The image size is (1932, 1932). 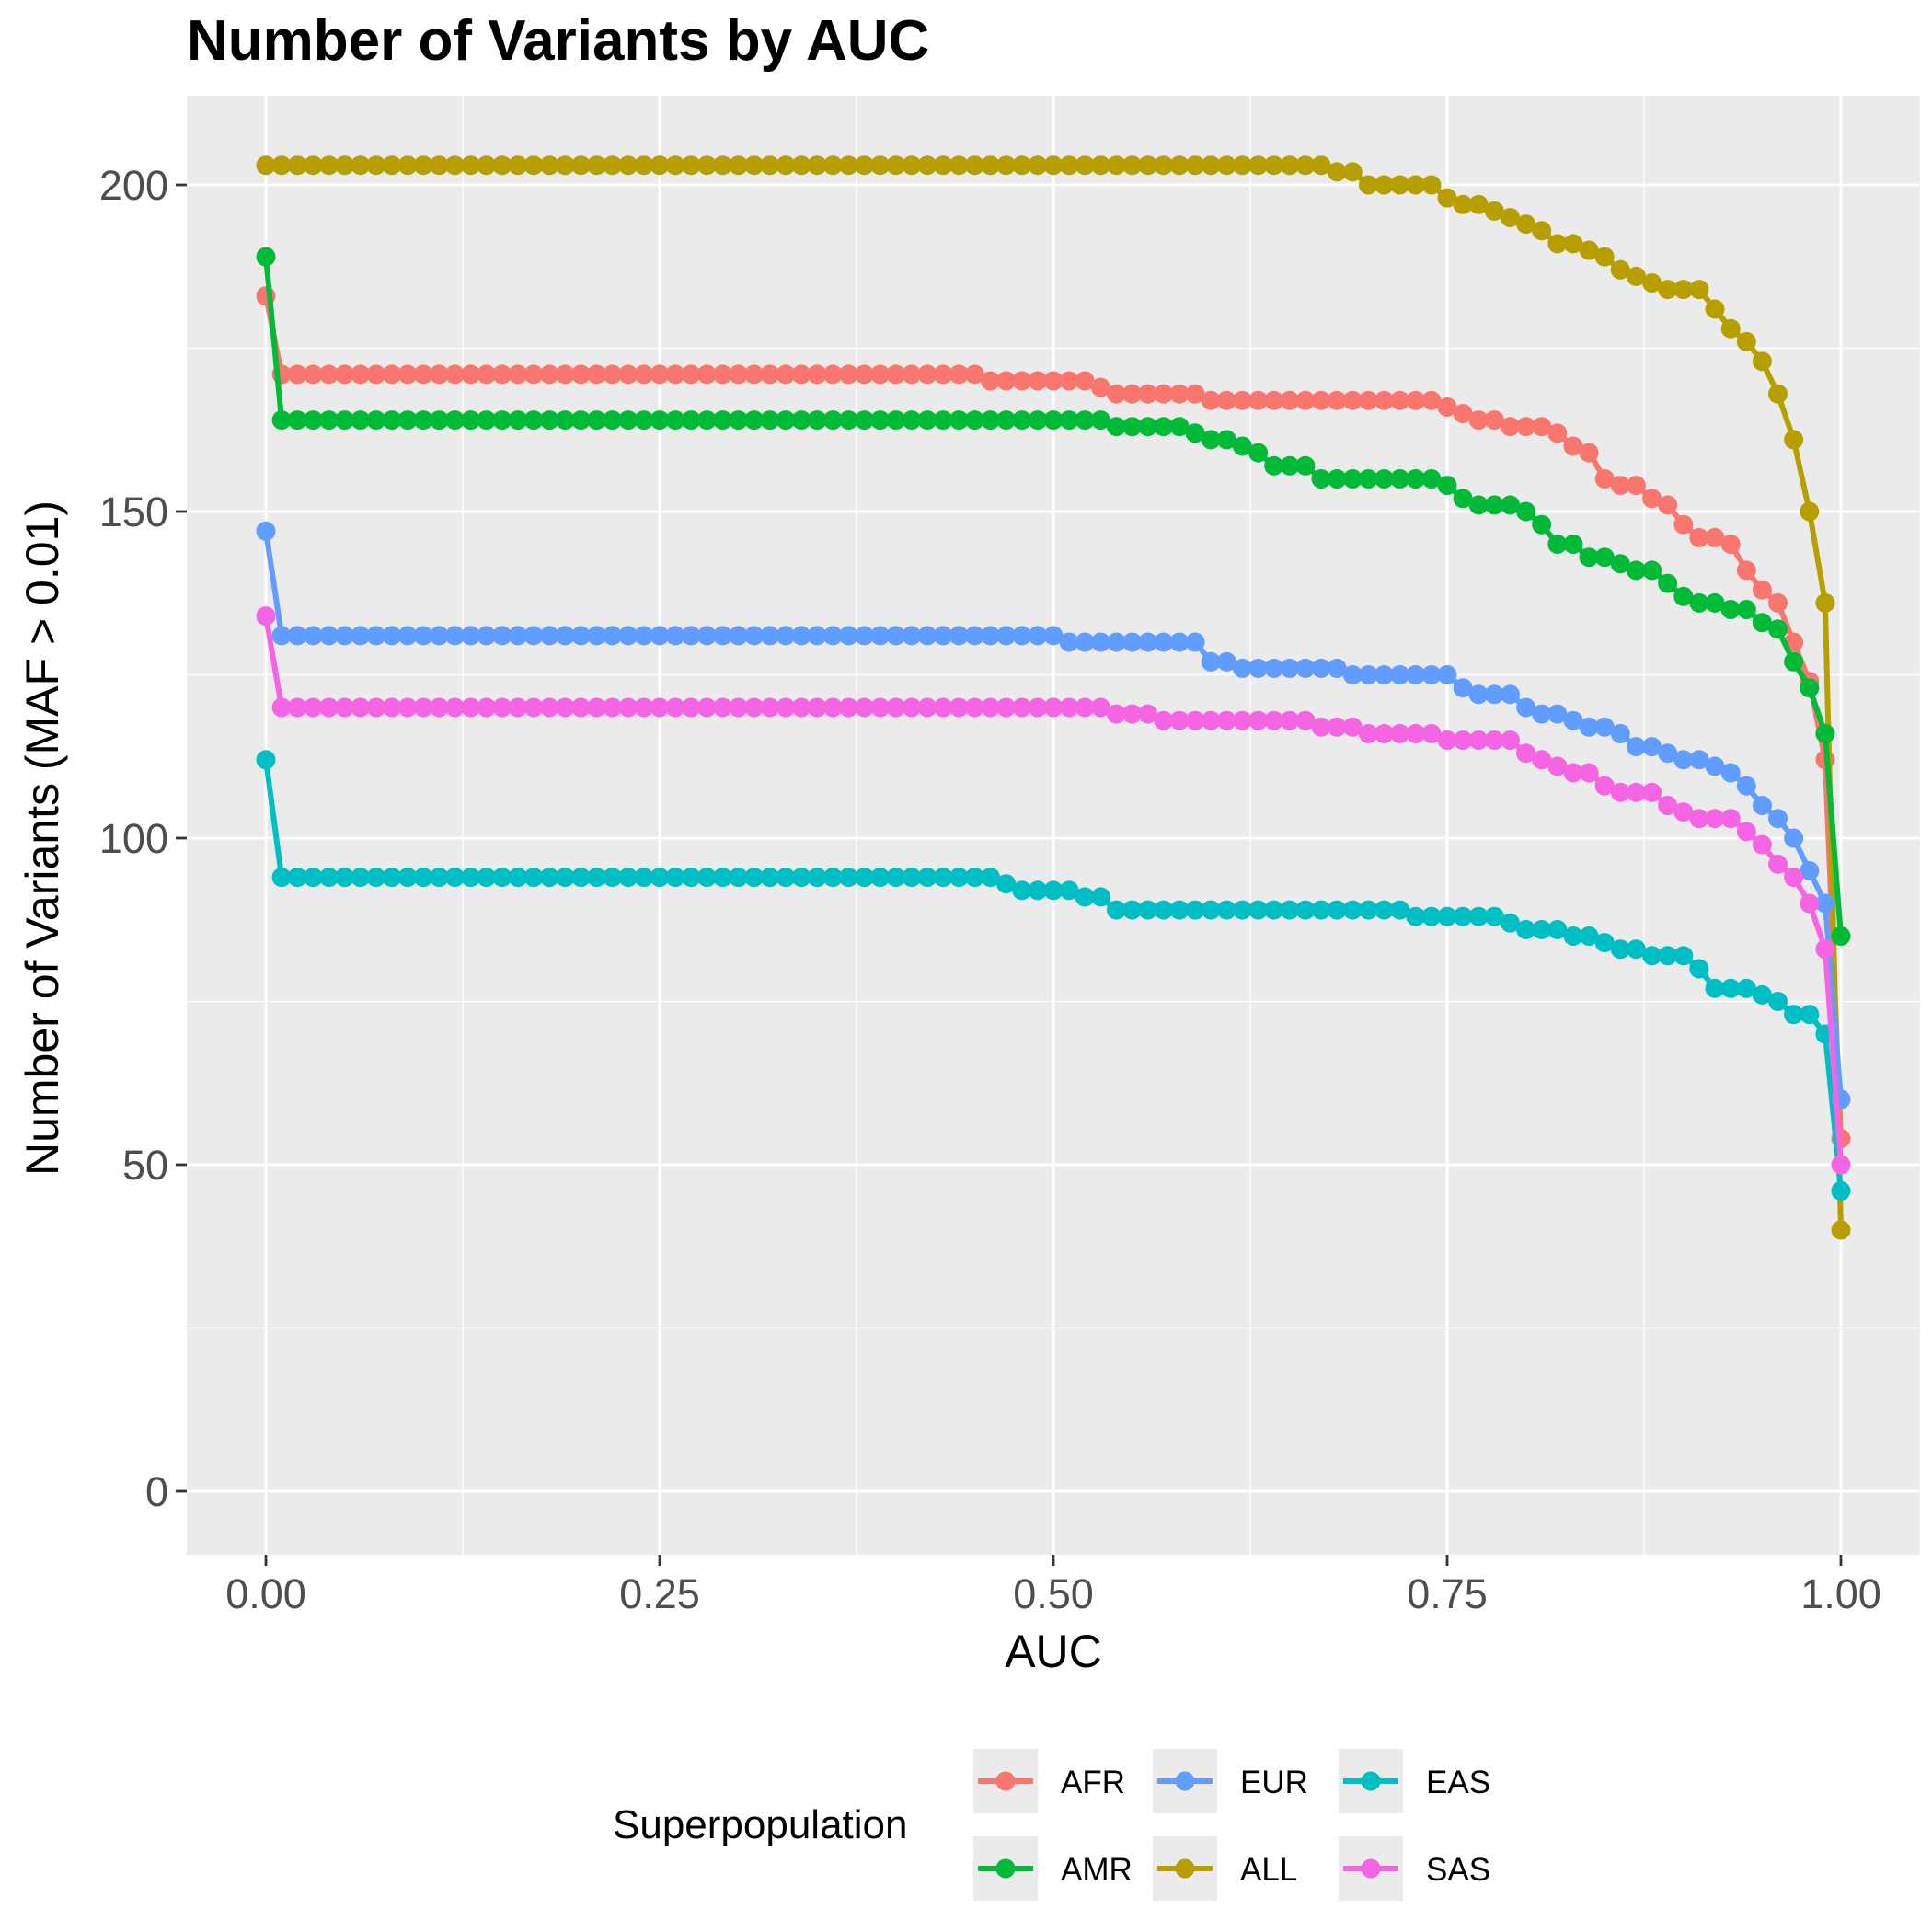 I want to click on x-axis-title: AUC, so click(x=1053, y=1651).